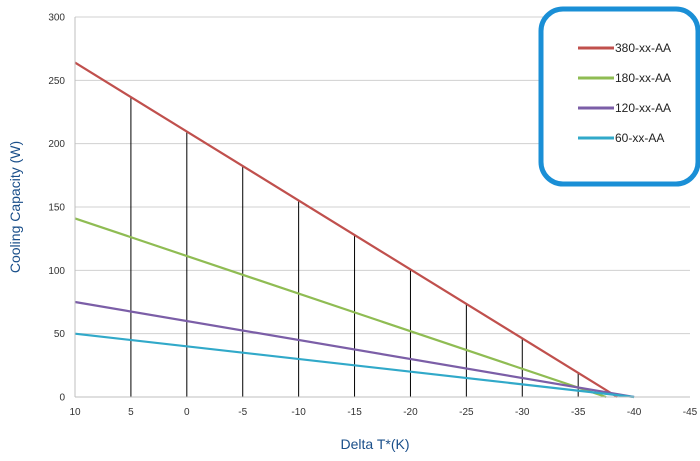  I want to click on y-tick-label: 150, so click(56, 208).